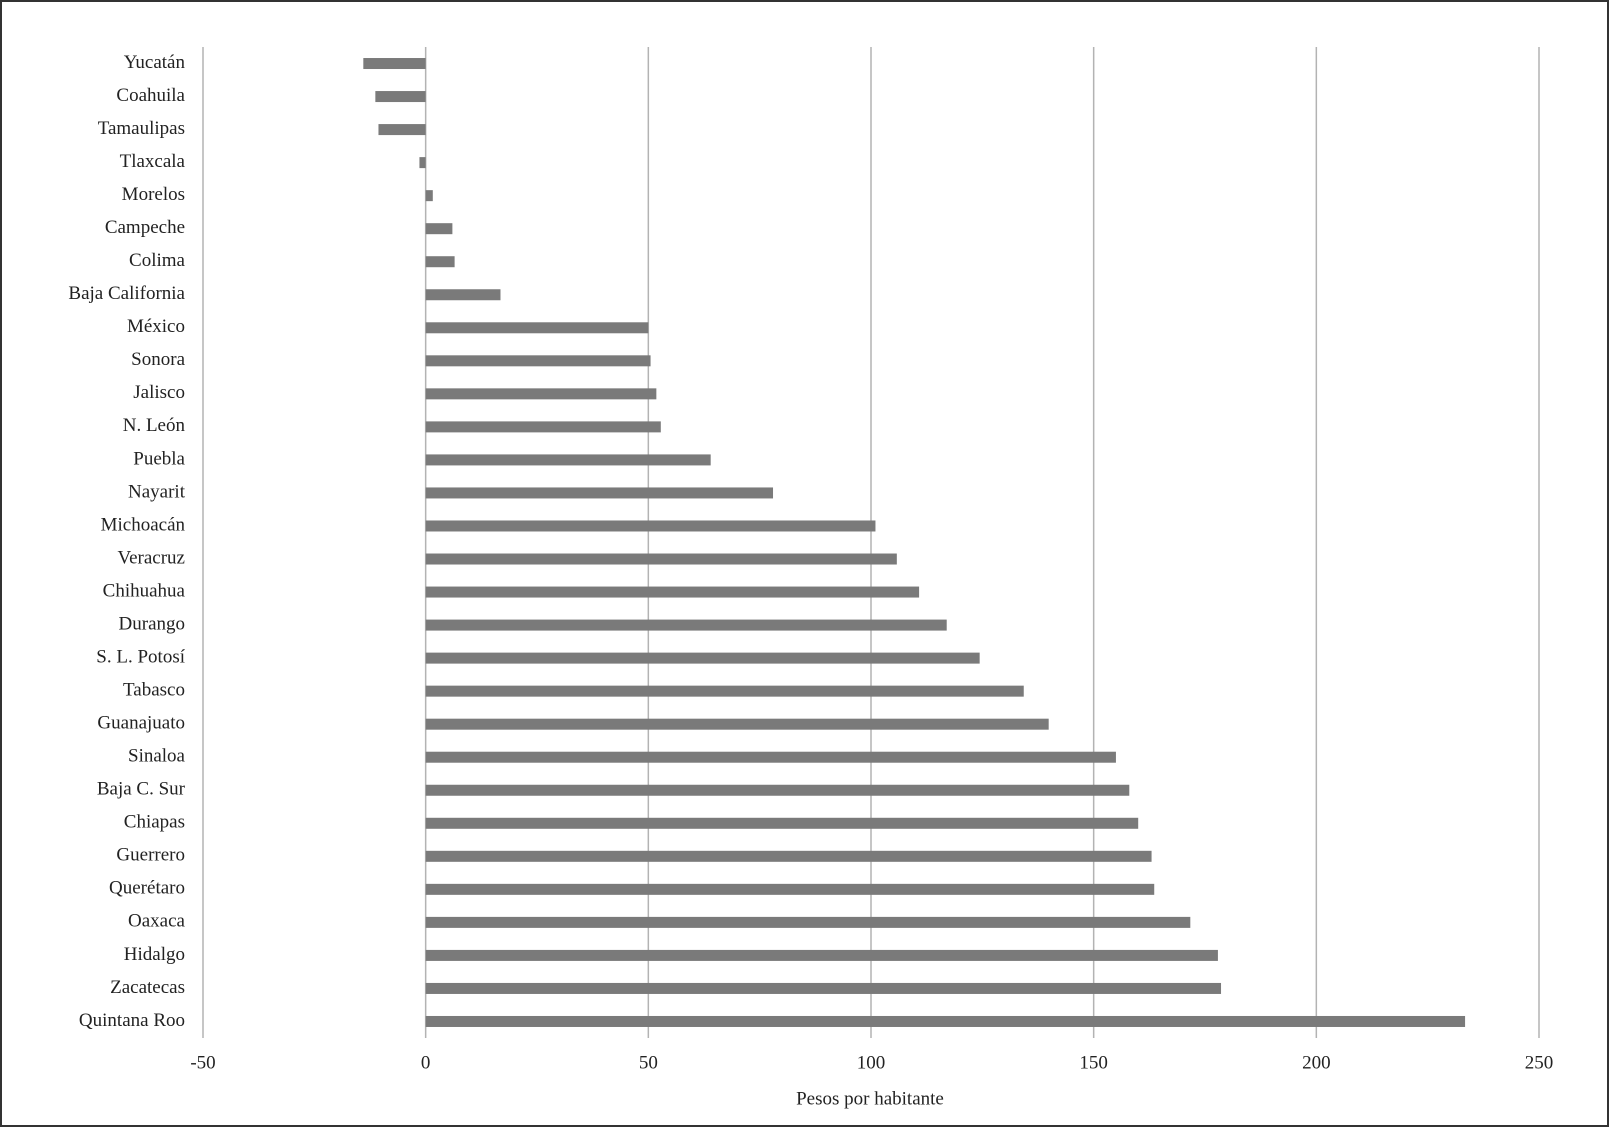 The height and width of the screenshot is (1127, 1609). What do you see at coordinates (426, 1062) in the screenshot?
I see `x-tick-label: 0` at bounding box center [426, 1062].